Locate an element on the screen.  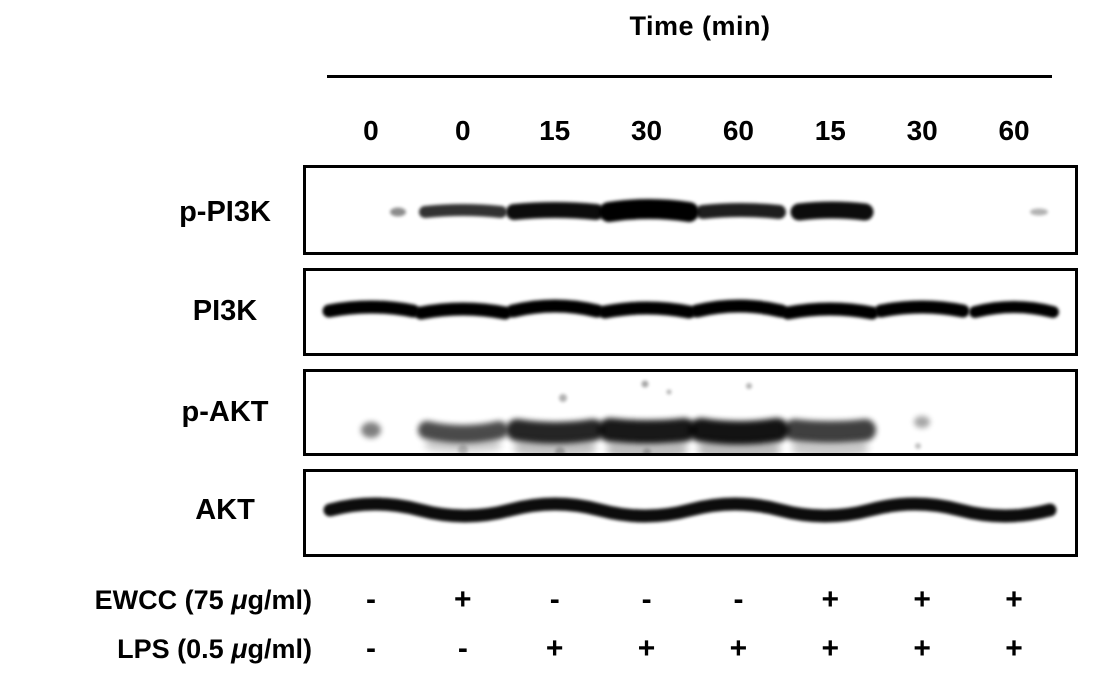
ewcc-sign-4: - is located at coordinates (646, 599).